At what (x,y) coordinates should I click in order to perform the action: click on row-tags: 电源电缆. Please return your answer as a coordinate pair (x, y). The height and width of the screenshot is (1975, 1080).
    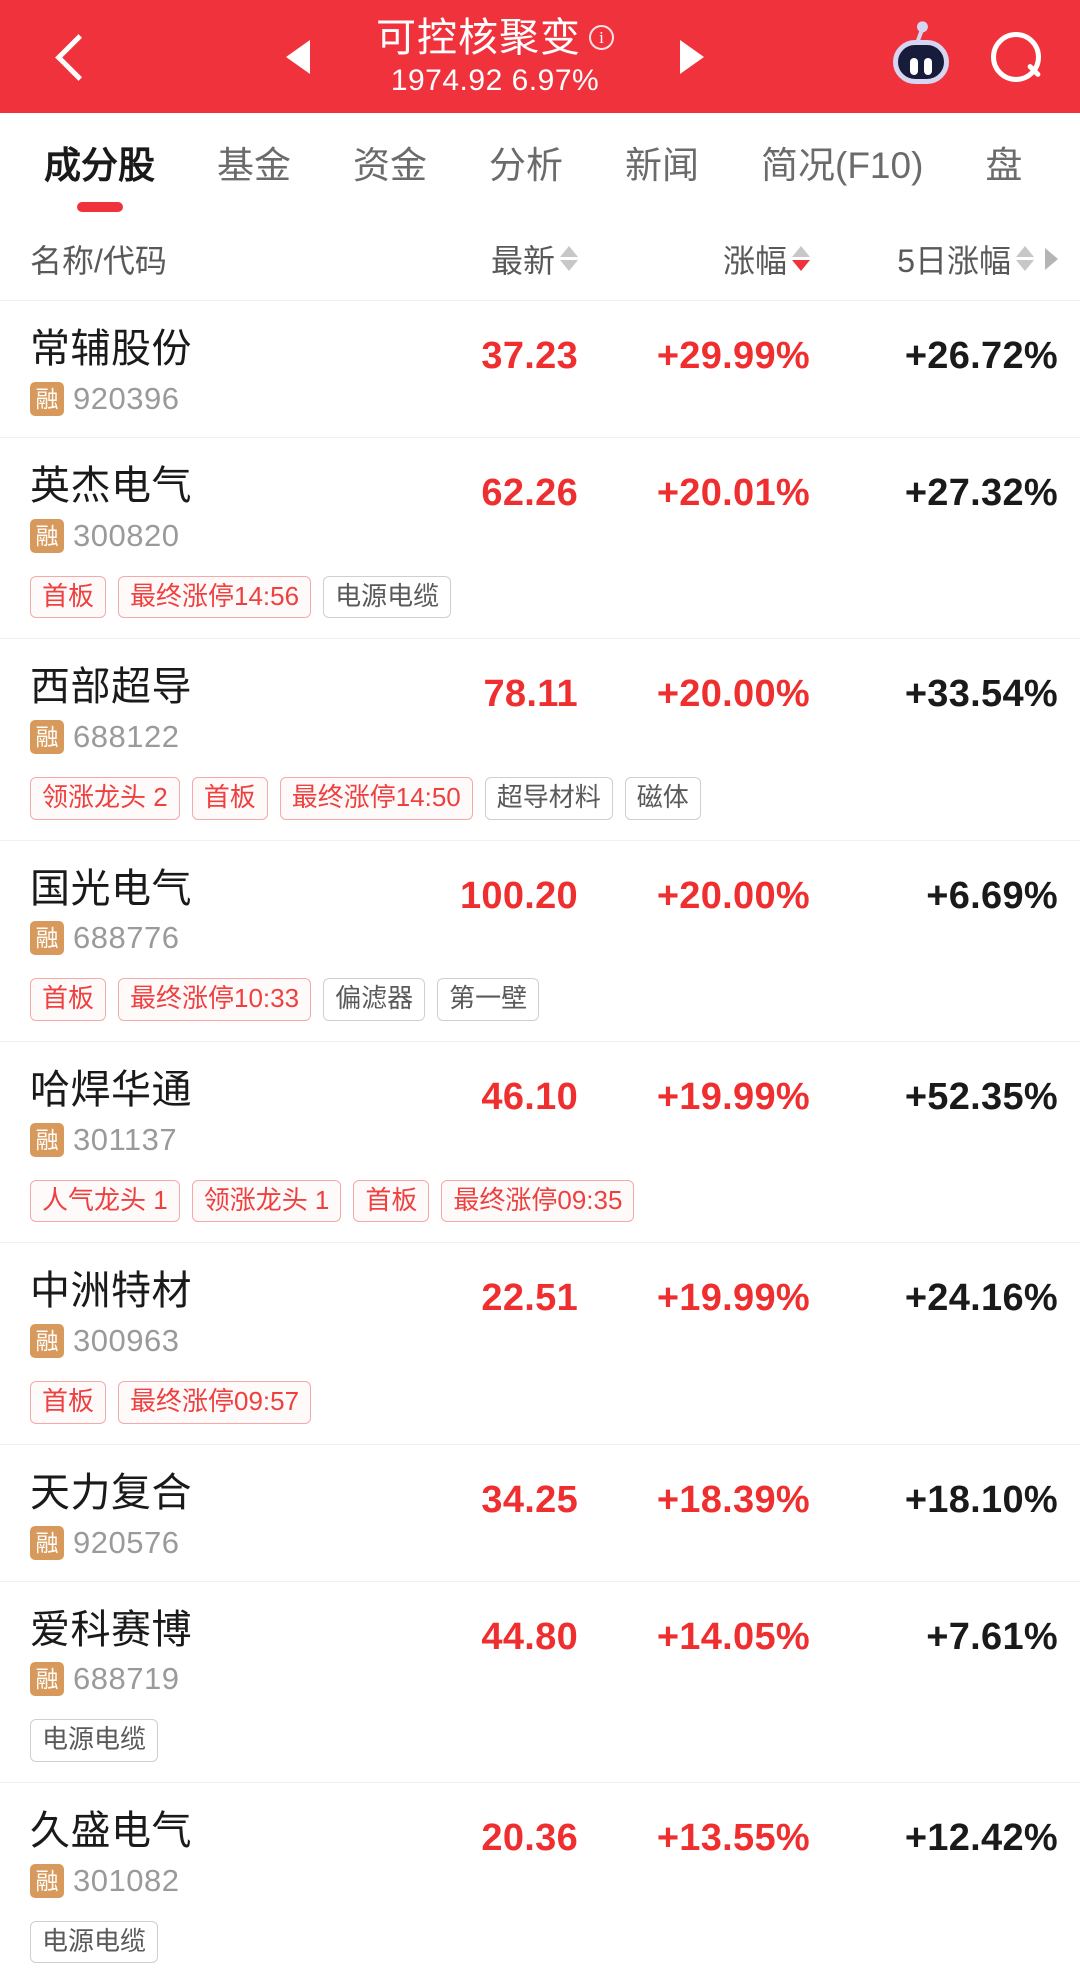
    Looking at the image, I should click on (544, 1942).